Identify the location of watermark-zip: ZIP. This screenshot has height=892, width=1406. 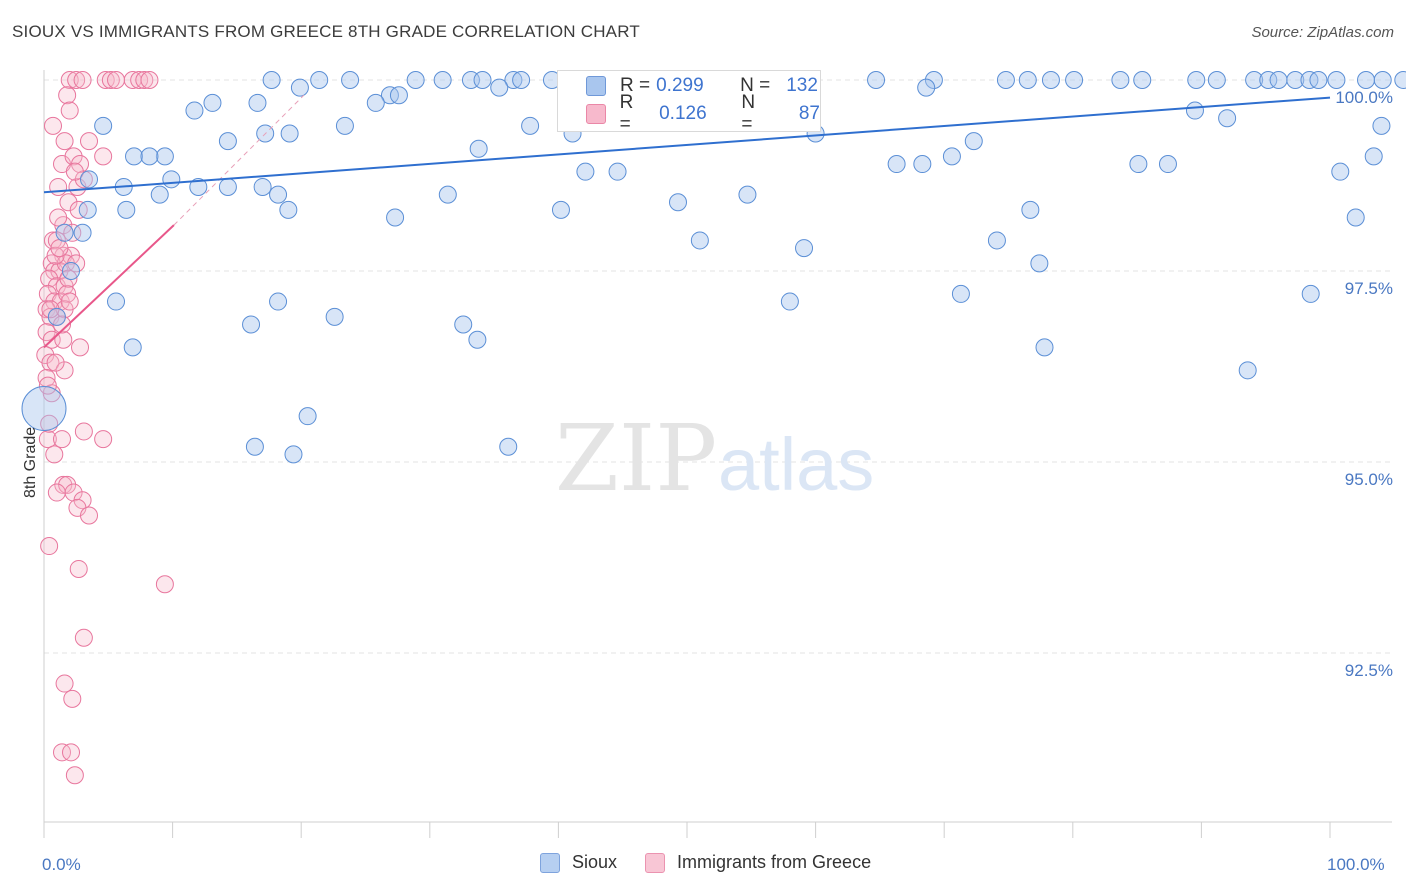
(636, 458).